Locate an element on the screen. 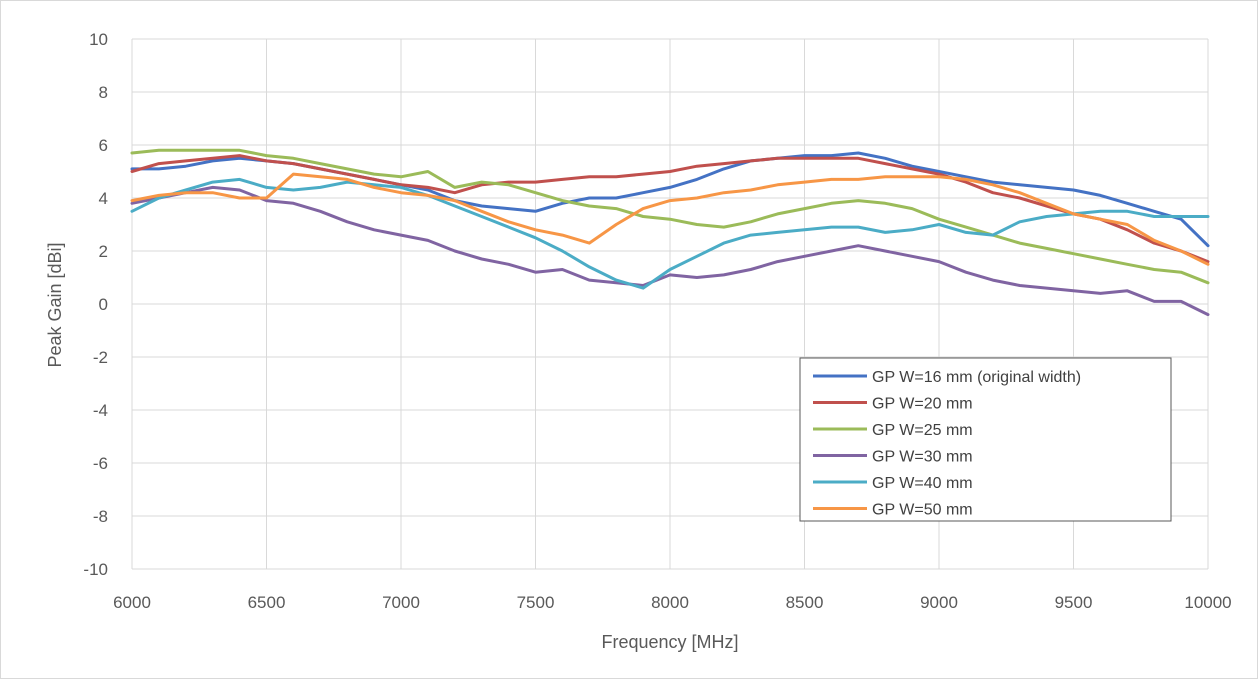 Image resolution: width=1258 pixels, height=683 pixels. legend-box is located at coordinates (985, 439).